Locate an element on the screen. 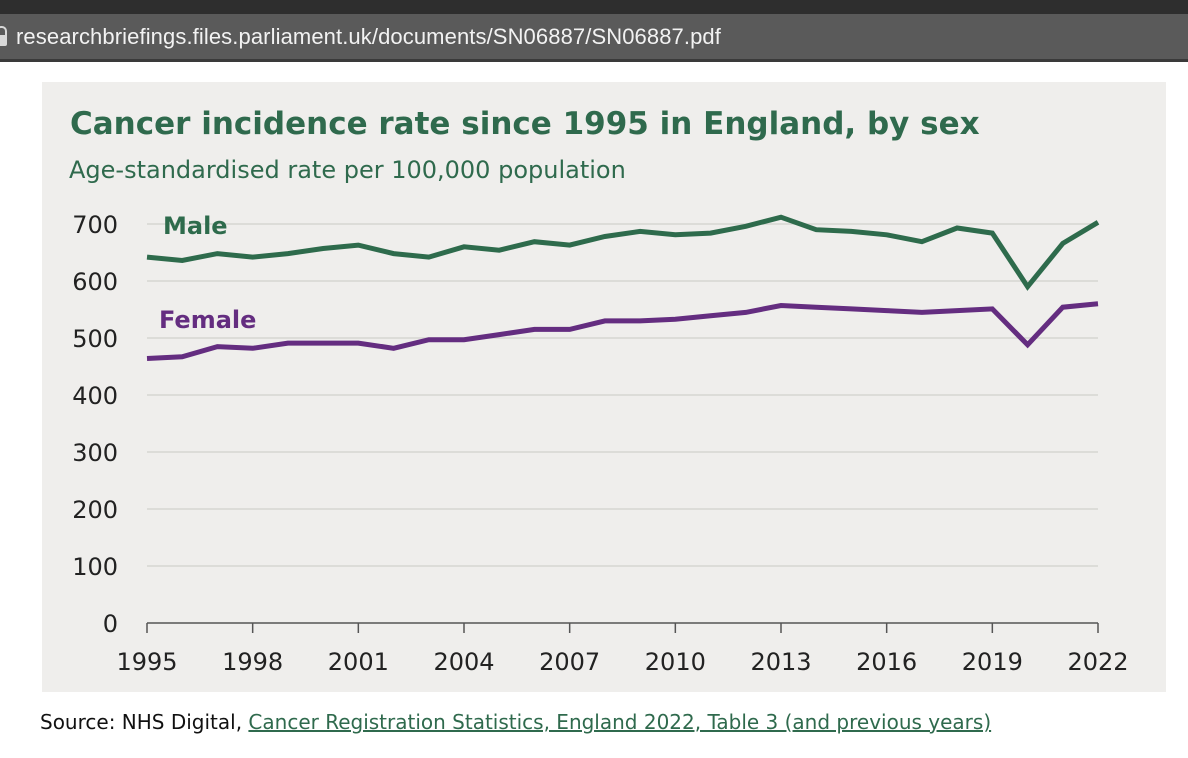 The width and height of the screenshot is (1188, 758). x-tick-label: 2010 is located at coordinates (675, 662).